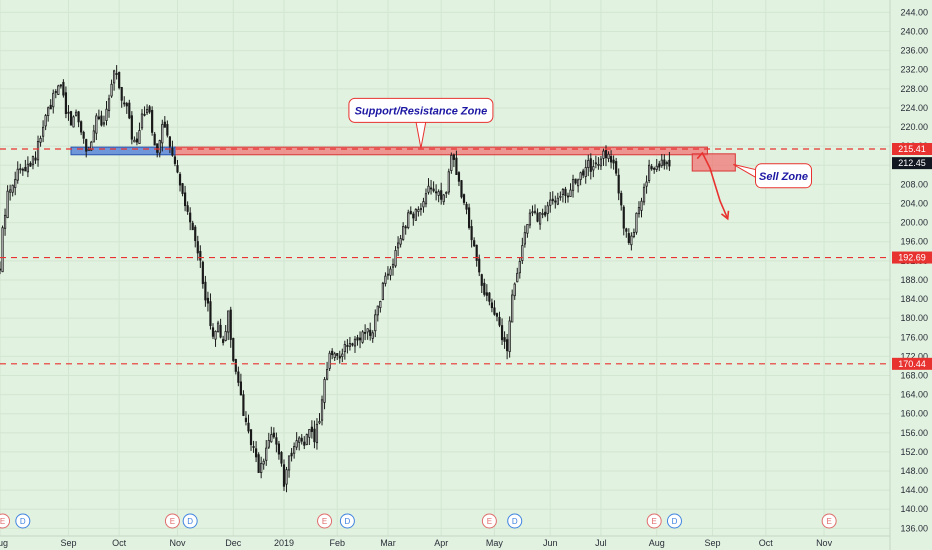 This screenshot has height=550, width=932. What do you see at coordinates (713, 162) in the screenshot?
I see `sell-zone` at bounding box center [713, 162].